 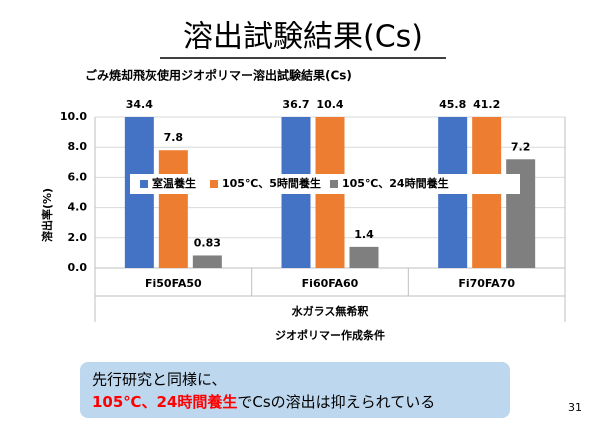 What do you see at coordinates (364, 234) in the screenshot?
I see `data-label: 1.4` at bounding box center [364, 234].